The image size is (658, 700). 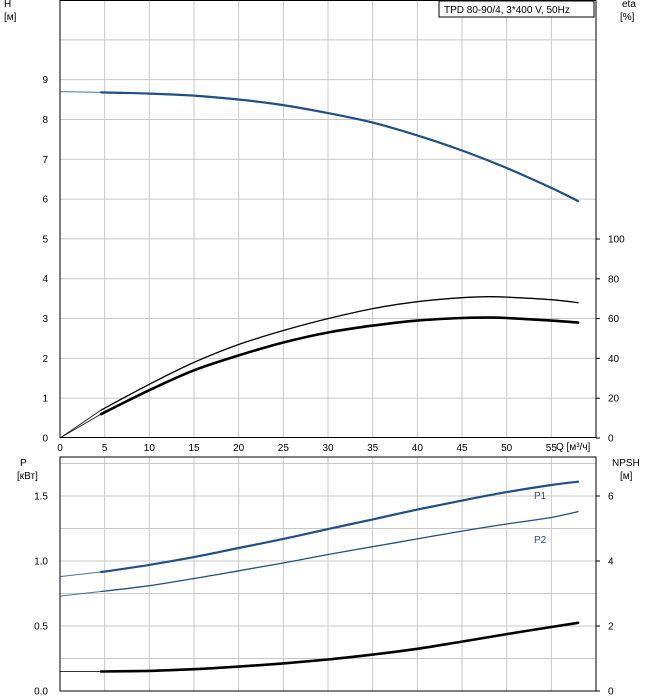 What do you see at coordinates (45, 239) in the screenshot?
I see `top-left-tick-label: 5` at bounding box center [45, 239].